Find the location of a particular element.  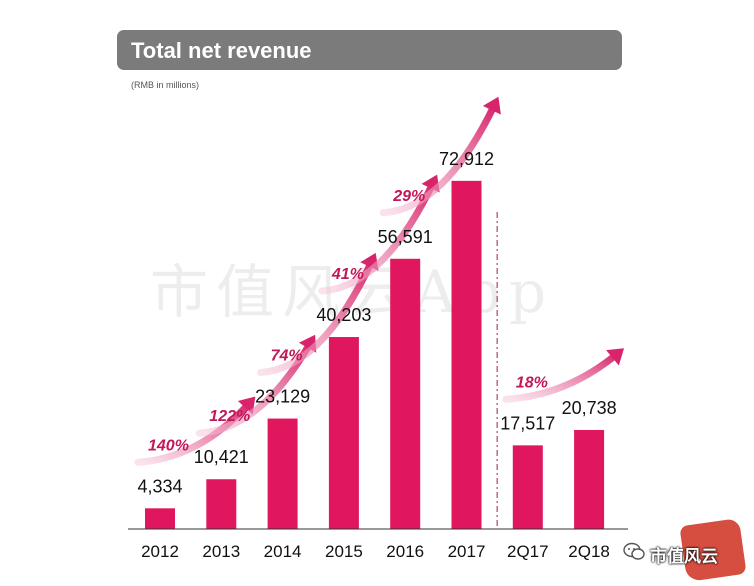

growth-label-2014: 122% is located at coordinates (229, 416).